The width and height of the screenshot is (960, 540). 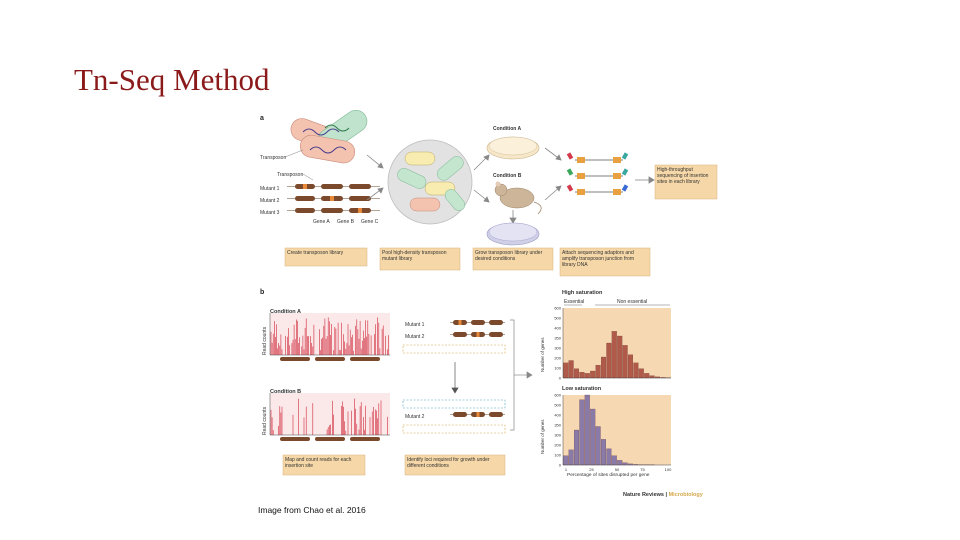 What do you see at coordinates (668, 469) in the screenshot?
I see `x-tick-label: 100` at bounding box center [668, 469].